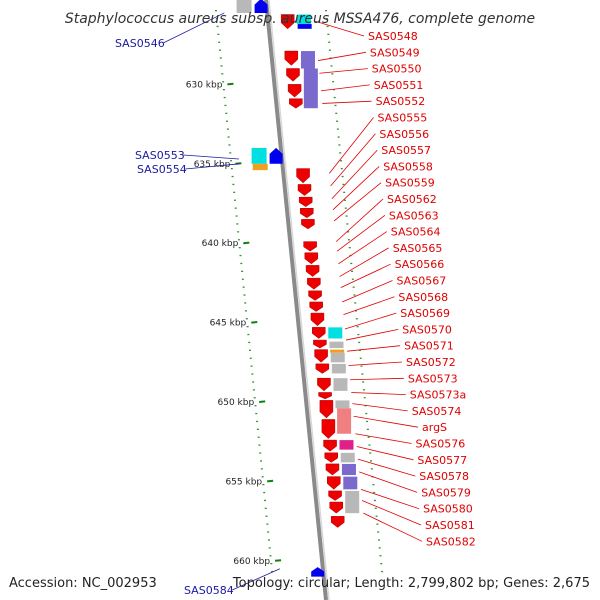 This screenshot has height=600, width=600. I want to click on gene-label: SAS0567, so click(422, 281).